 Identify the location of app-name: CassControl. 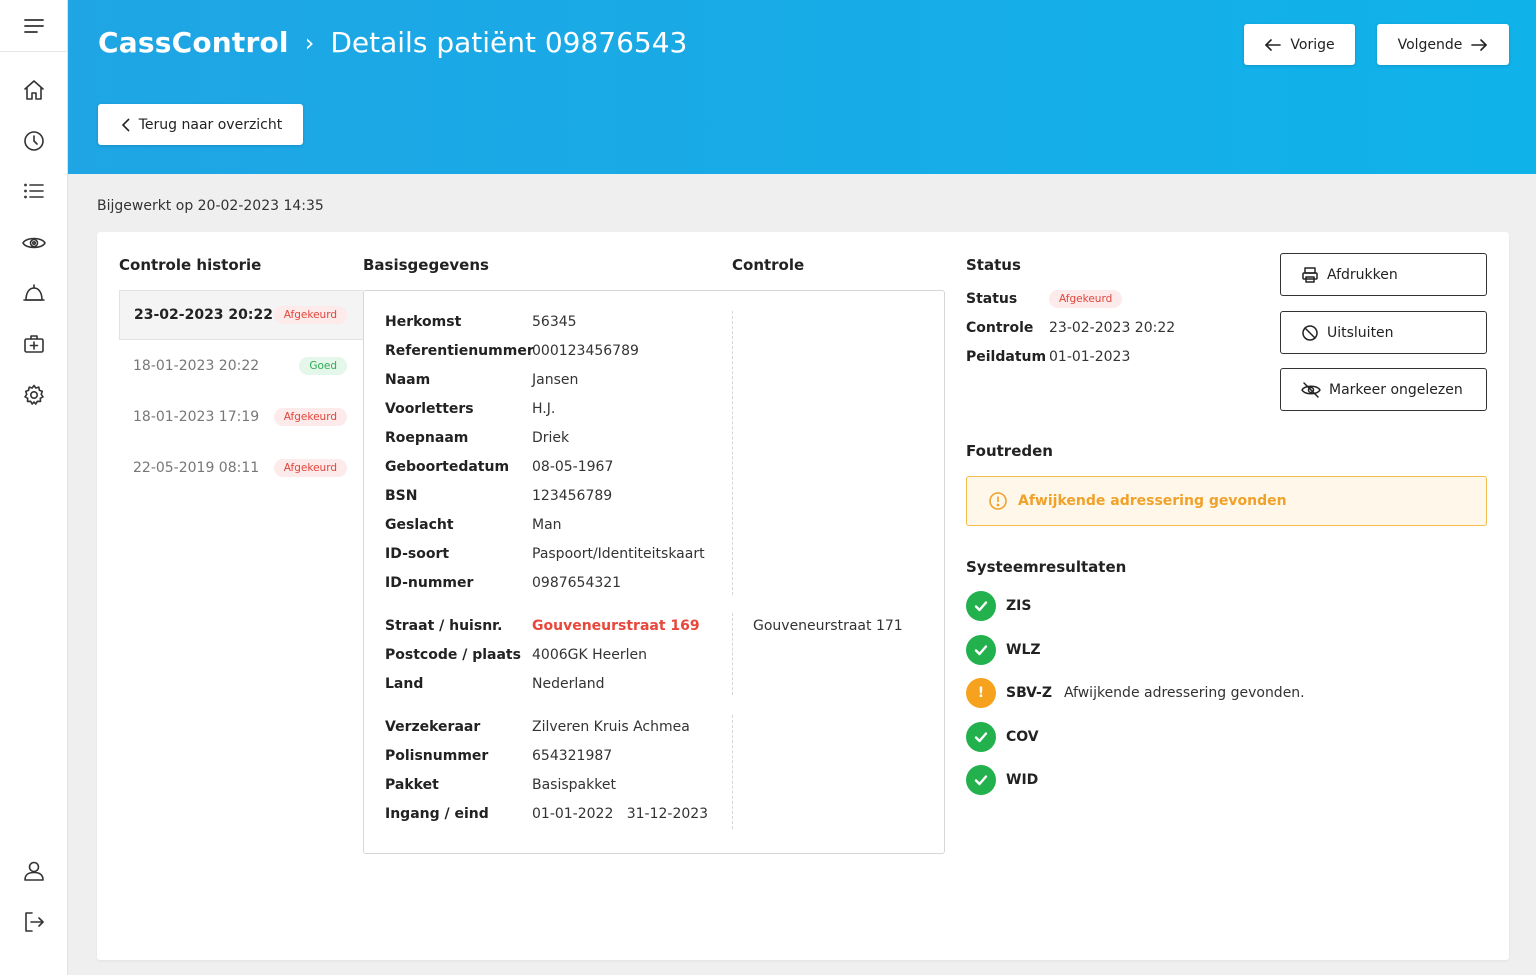
(193, 42).